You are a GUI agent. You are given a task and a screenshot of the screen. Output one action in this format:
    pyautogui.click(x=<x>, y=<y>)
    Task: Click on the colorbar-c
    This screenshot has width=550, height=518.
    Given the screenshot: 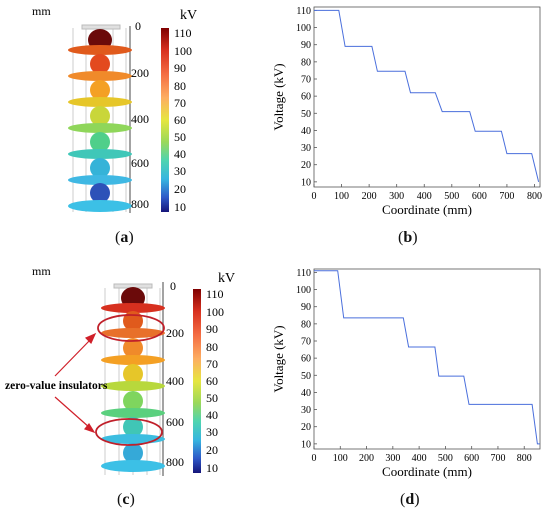 What is the action you would take?
    pyautogui.click(x=197, y=381)
    